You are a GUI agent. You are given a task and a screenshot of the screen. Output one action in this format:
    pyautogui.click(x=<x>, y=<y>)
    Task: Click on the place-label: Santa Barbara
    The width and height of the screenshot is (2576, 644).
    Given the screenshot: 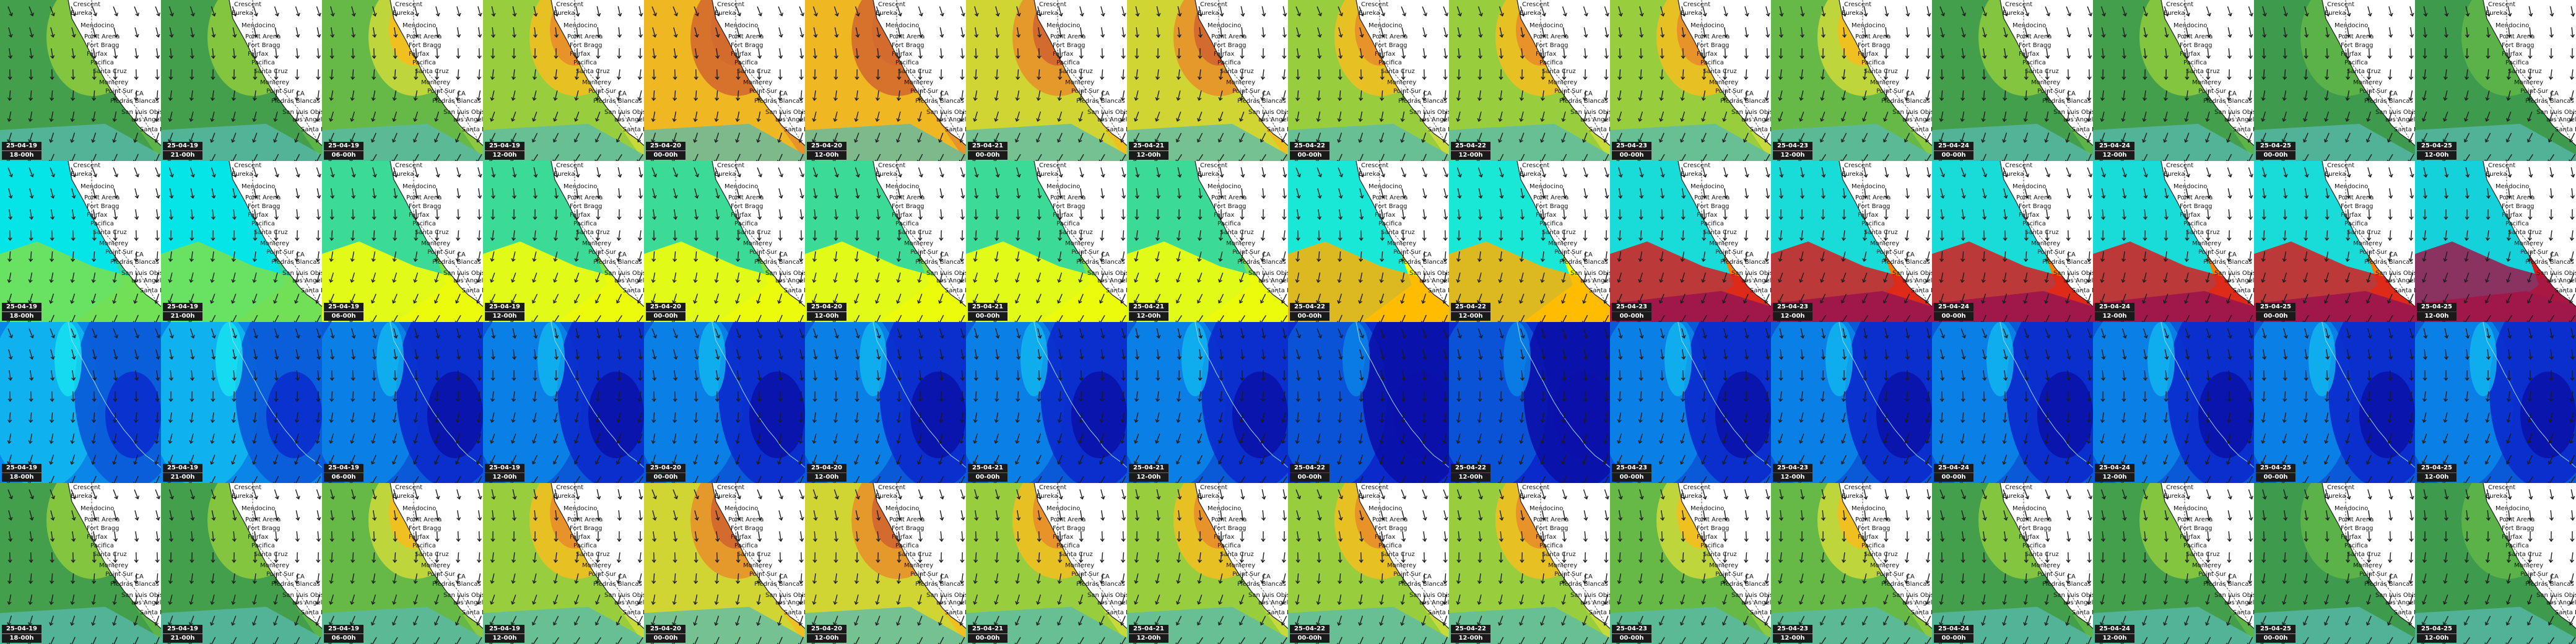 What is the action you would take?
    pyautogui.click(x=1760, y=129)
    